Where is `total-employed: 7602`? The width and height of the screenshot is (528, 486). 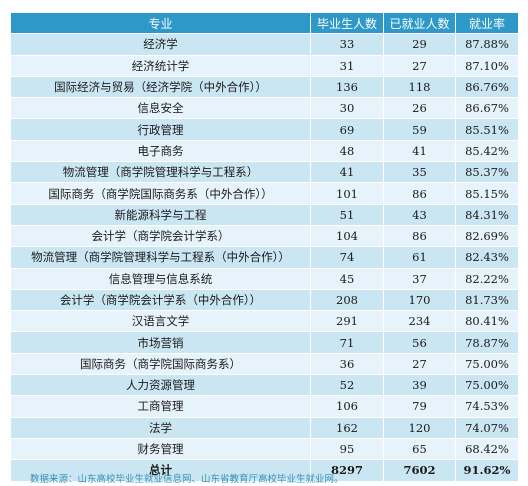 total-employed: 7602 is located at coordinates (419, 470).